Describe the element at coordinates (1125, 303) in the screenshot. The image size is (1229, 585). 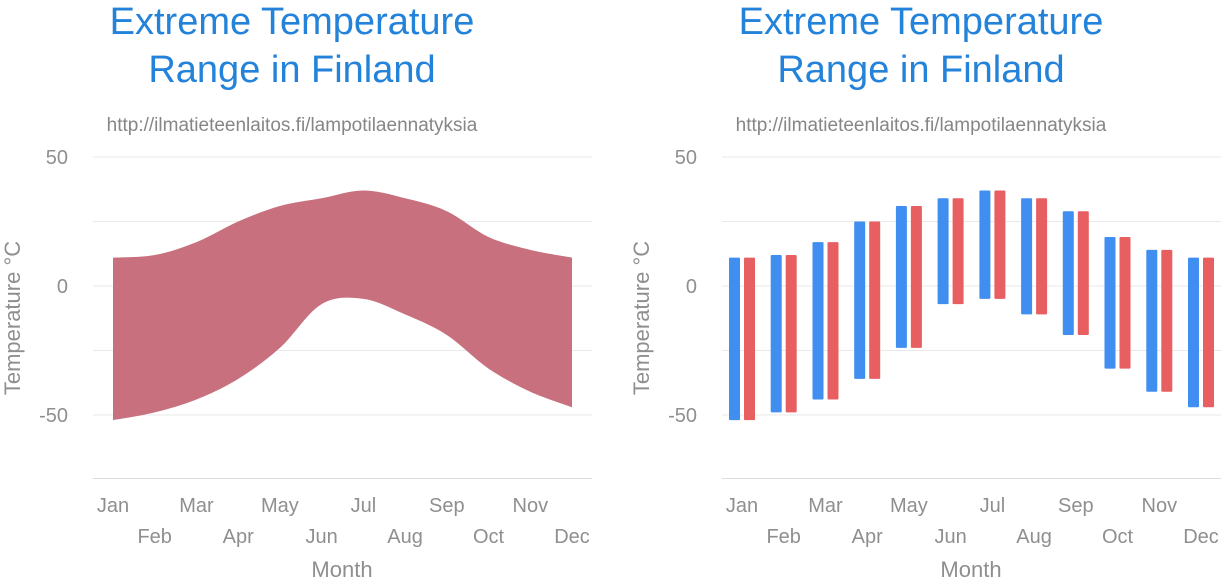
I see `range-bar-range-red-oct` at that location.